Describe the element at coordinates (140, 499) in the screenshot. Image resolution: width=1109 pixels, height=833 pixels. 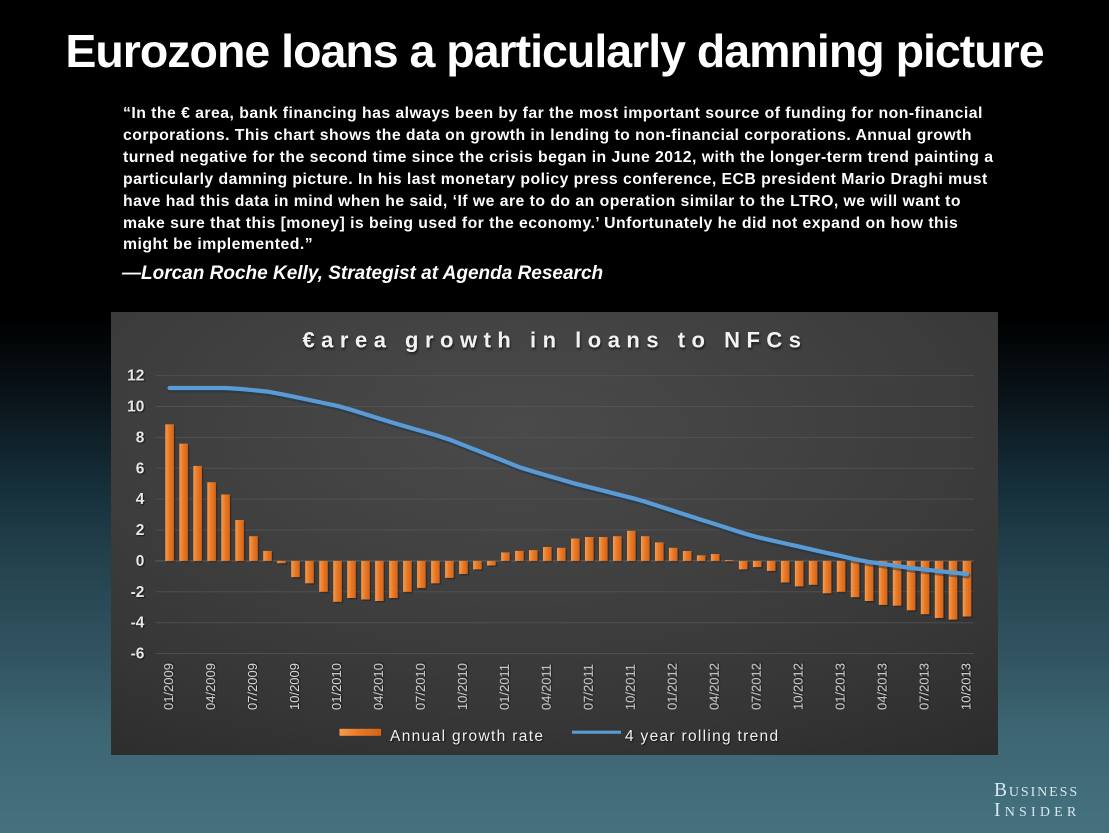
I see `svg-text: 4` at that location.